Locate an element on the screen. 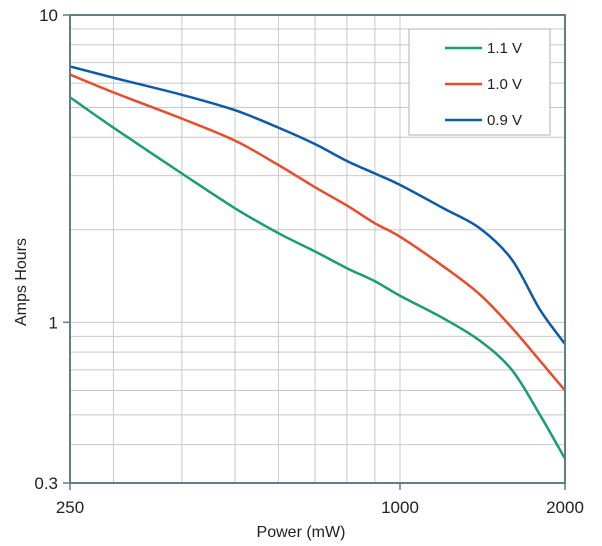 The height and width of the screenshot is (546, 602). legend-label-1-0v: 1.0 V is located at coordinates (504, 84).